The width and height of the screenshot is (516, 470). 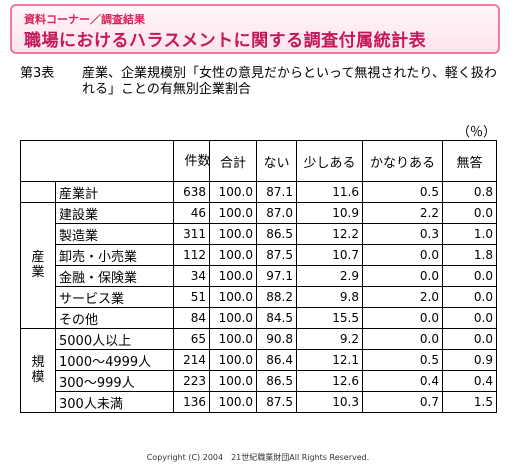 What do you see at coordinates (276, 339) in the screenshot?
I see `cell-none: 90.8` at bounding box center [276, 339].